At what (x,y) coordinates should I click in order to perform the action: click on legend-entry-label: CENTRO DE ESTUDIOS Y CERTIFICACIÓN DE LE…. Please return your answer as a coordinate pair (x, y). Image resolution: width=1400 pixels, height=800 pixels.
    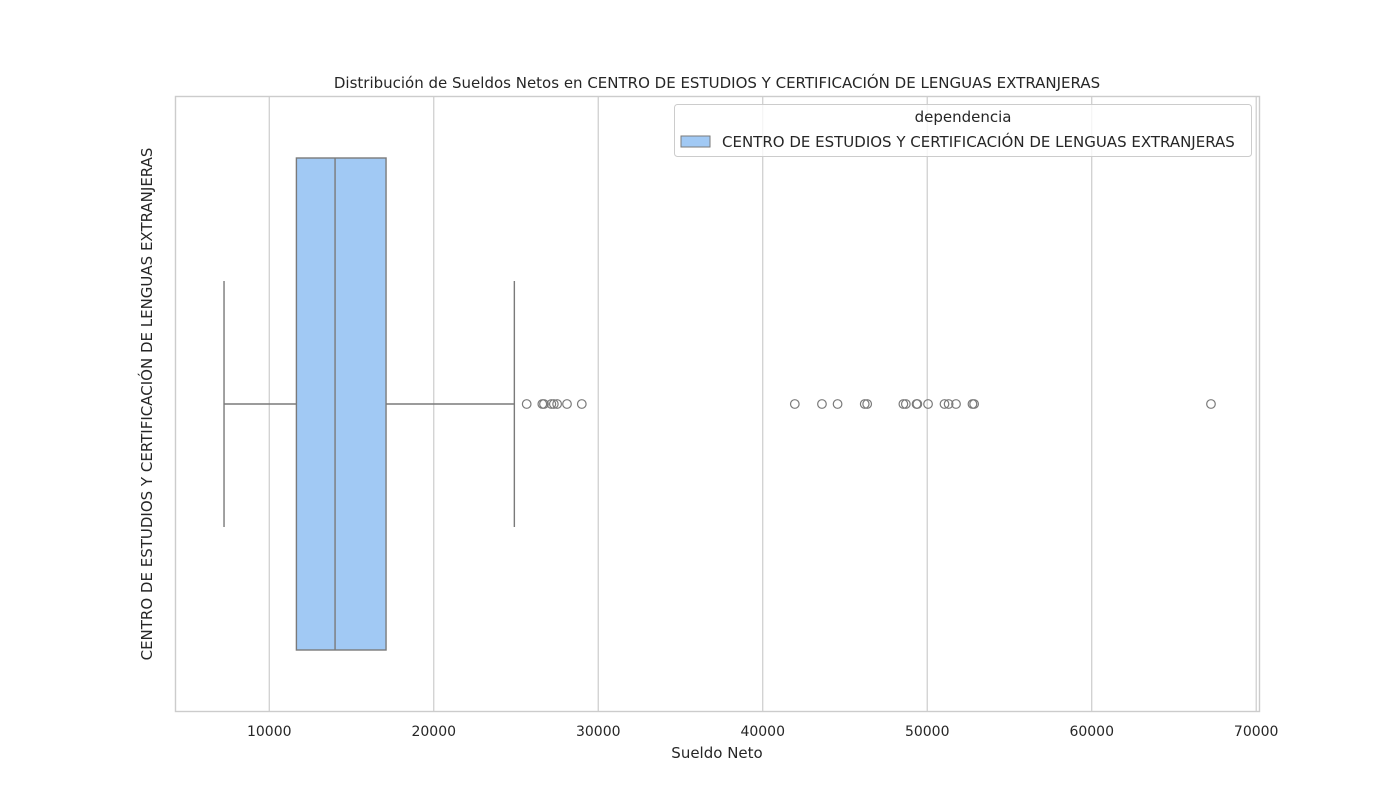
    Looking at the image, I should click on (978, 141).